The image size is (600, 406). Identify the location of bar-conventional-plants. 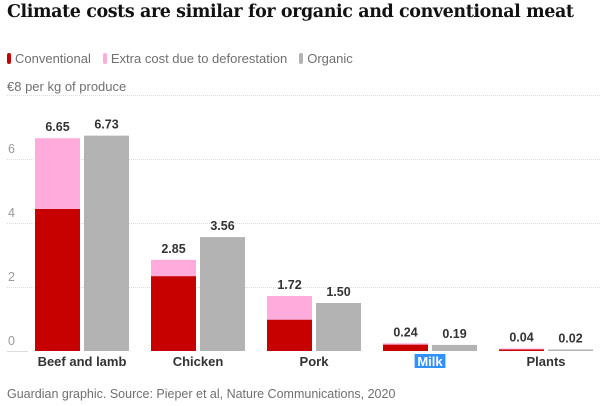
(521, 350).